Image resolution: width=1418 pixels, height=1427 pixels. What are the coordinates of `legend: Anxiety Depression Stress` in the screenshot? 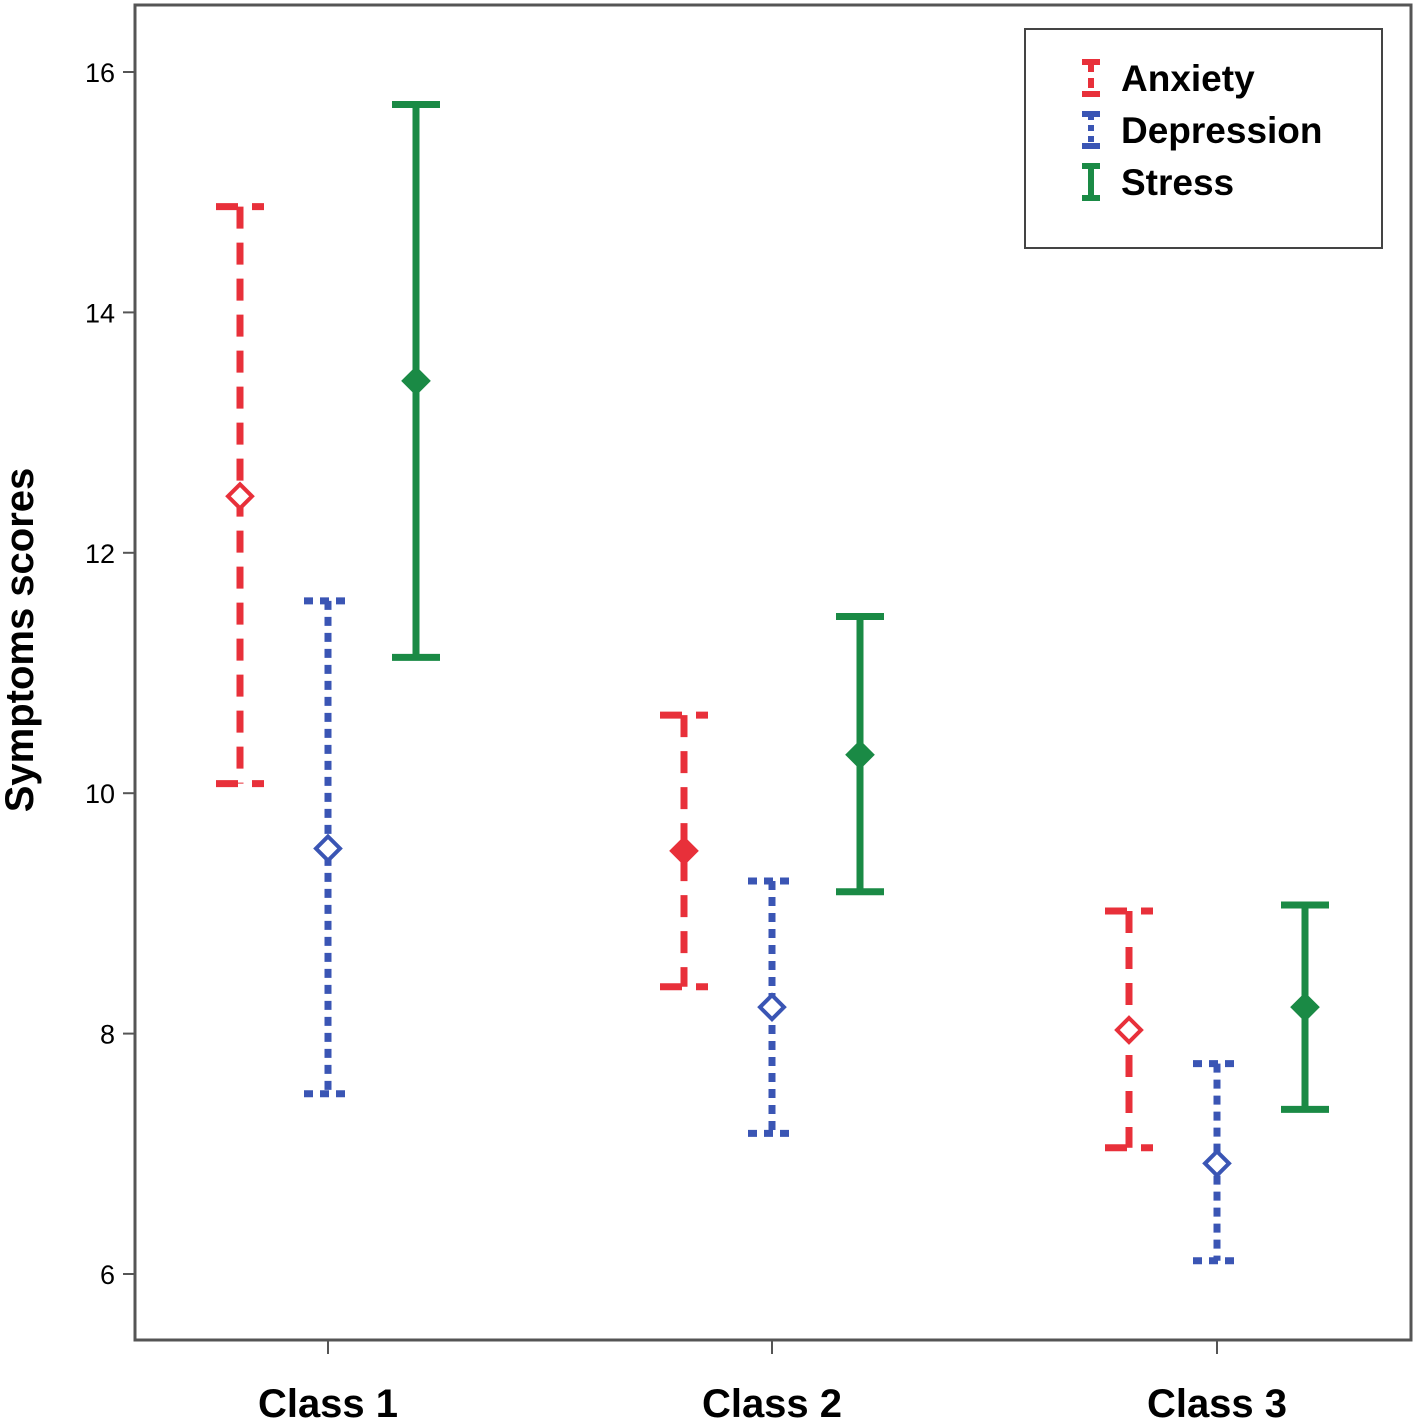 It's located at (1203, 138).